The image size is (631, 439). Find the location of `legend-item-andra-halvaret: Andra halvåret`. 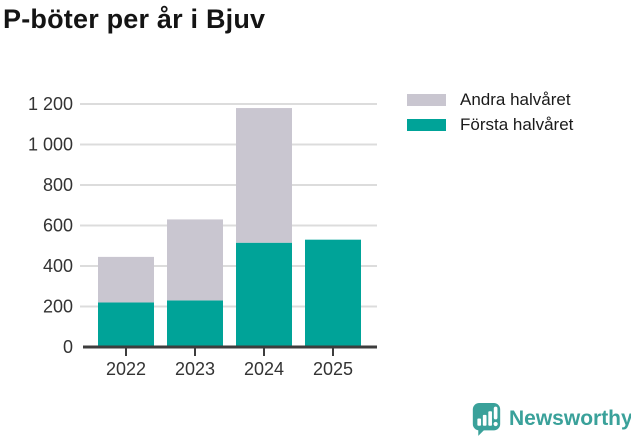

legend-item-andra-halvaret: Andra halvåret is located at coordinates (490, 100).